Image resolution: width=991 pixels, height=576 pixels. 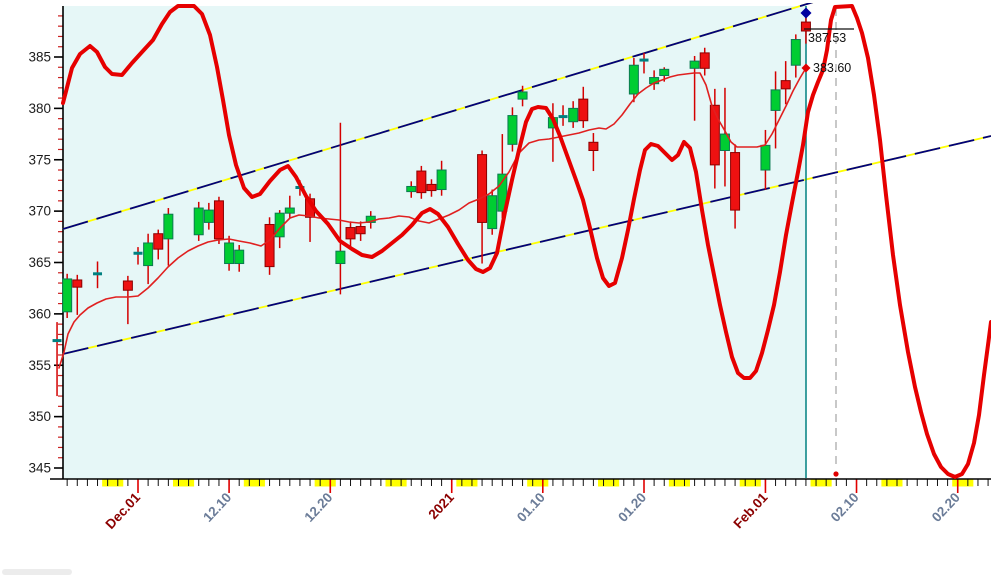 What do you see at coordinates (39, 108) in the screenshot?
I see `y-axis-label: 380` at bounding box center [39, 108].